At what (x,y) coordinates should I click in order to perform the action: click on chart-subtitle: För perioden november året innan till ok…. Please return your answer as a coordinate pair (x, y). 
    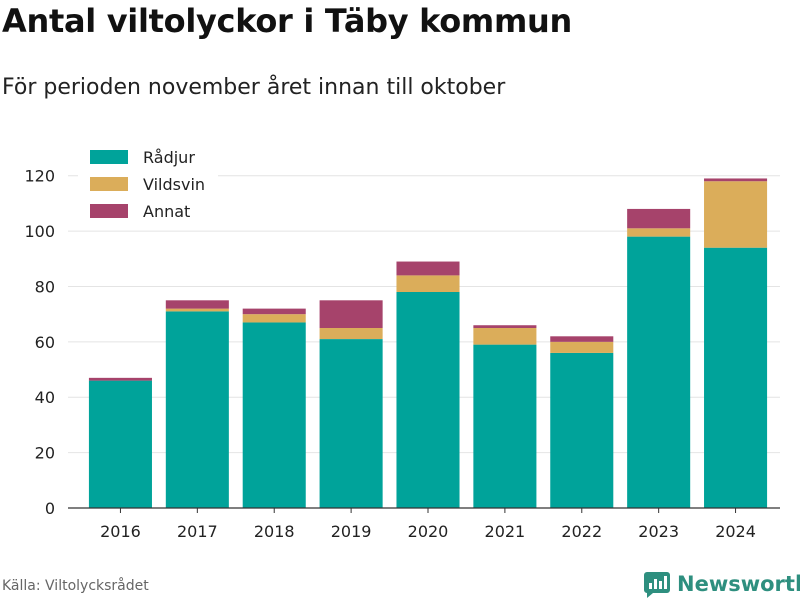
    Looking at the image, I should click on (254, 87).